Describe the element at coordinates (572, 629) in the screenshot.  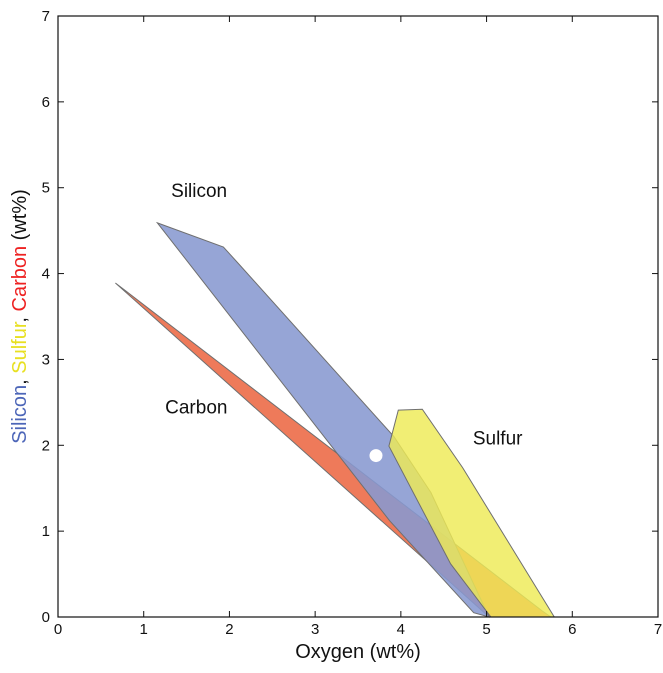
I see `x-tick-label: 6` at that location.